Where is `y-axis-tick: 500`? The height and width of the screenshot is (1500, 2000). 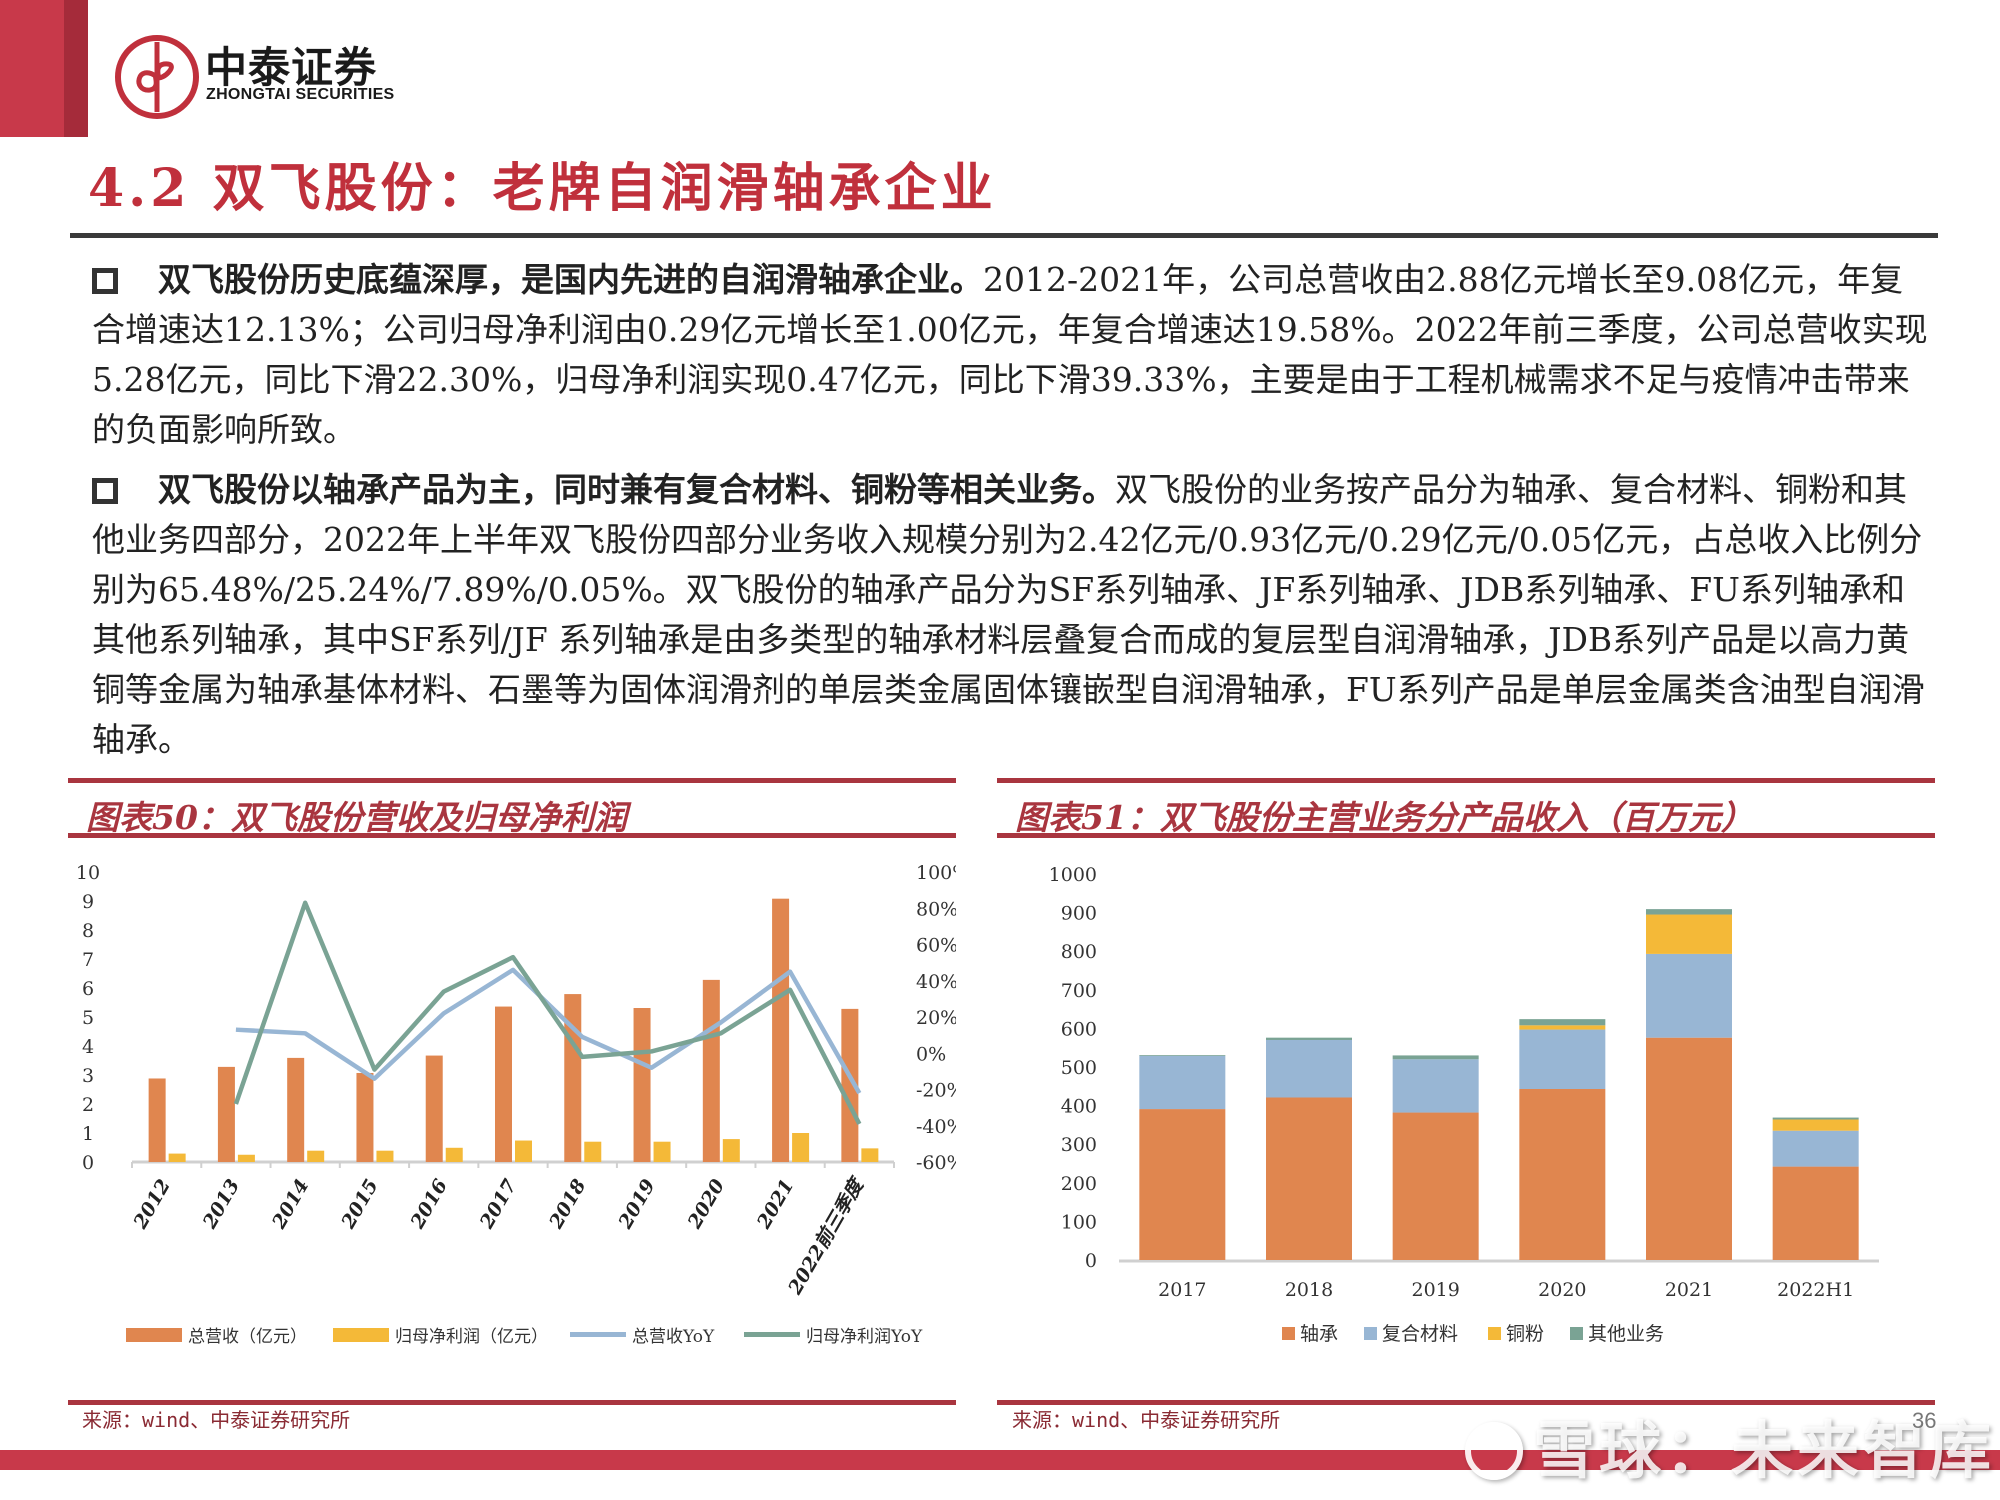
y-axis-tick: 500 is located at coordinates (1079, 1068).